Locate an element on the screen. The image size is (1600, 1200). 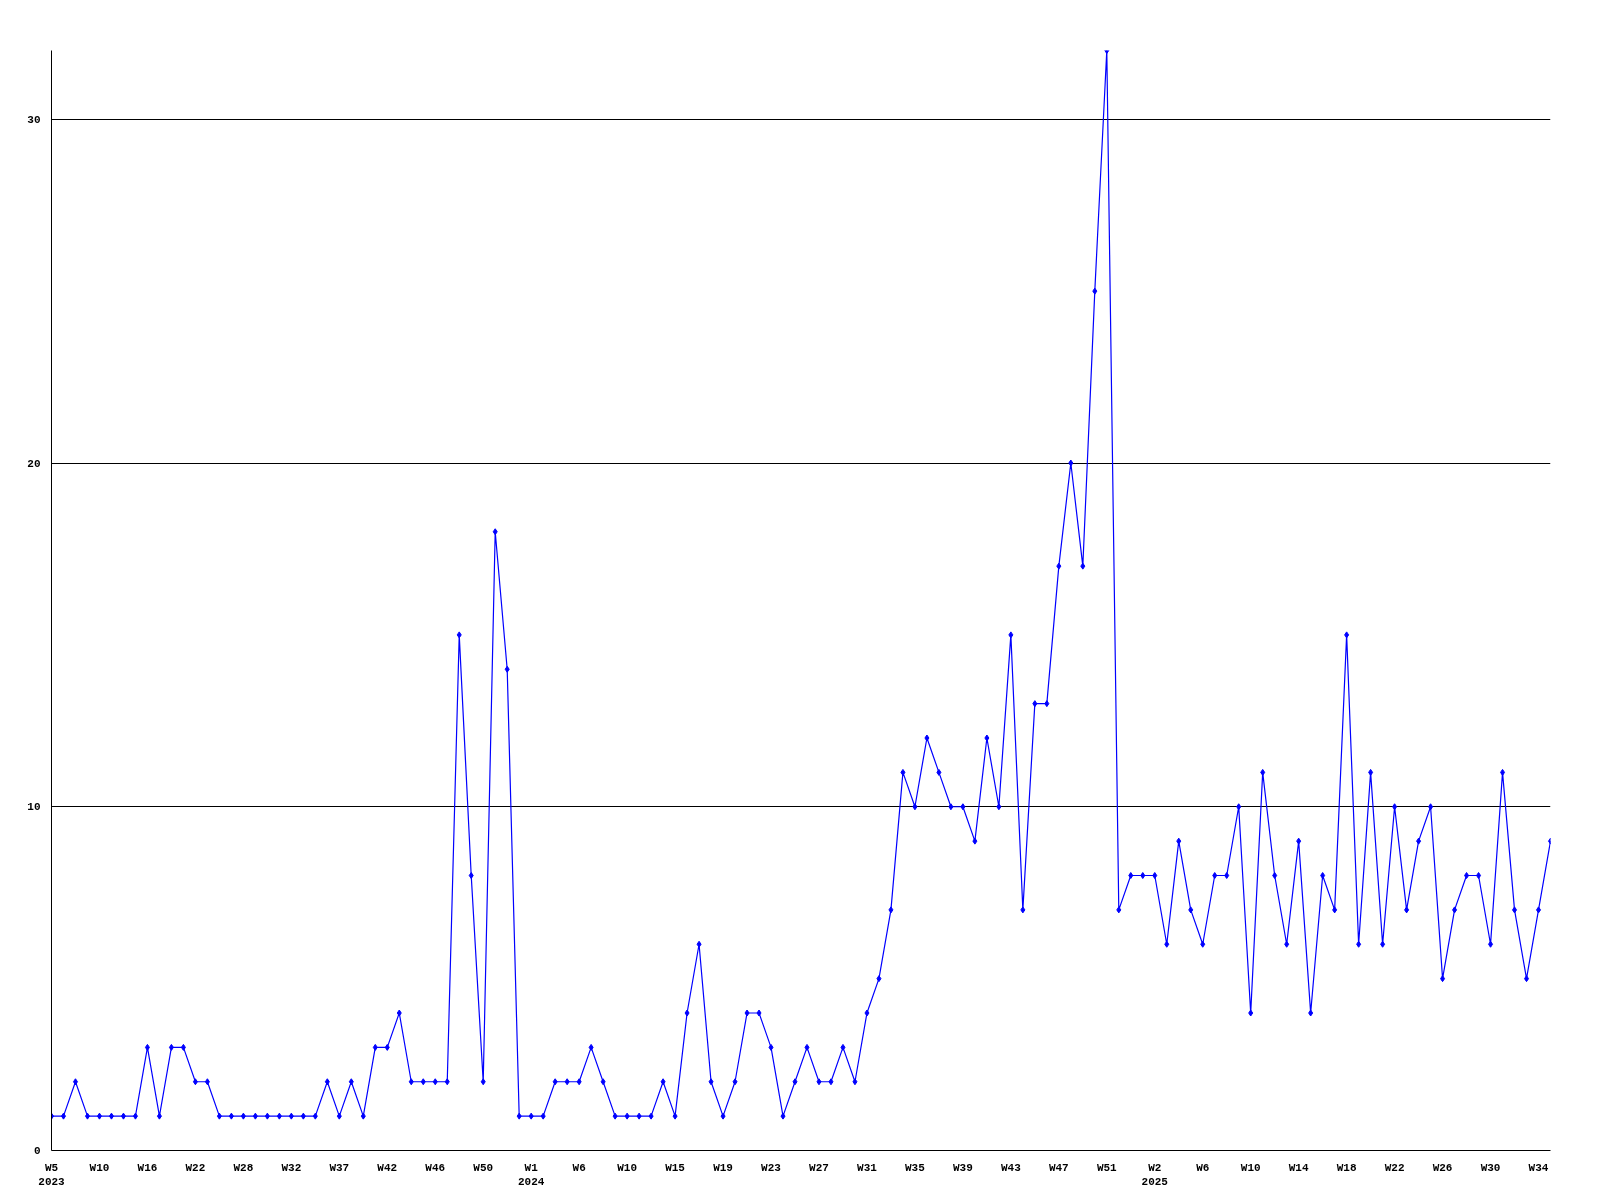
x-tick-label: W42 is located at coordinates (387, 1167).